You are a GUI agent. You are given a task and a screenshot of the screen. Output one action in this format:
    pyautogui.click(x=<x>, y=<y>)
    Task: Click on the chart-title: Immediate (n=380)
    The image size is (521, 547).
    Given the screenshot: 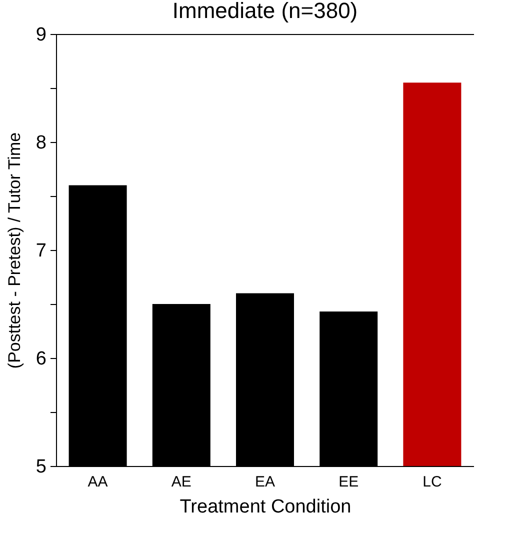 What is the action you would take?
    pyautogui.click(x=265, y=11)
    